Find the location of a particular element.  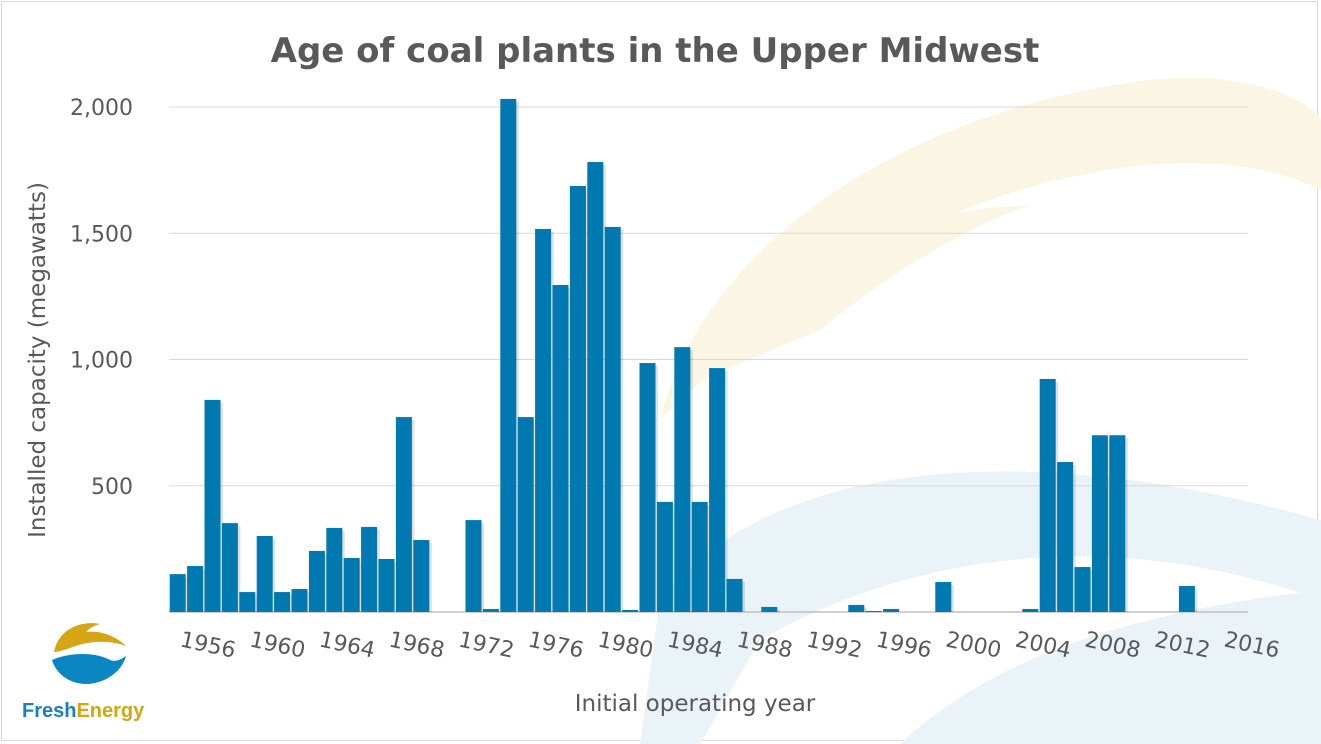

x-tick-label: 1992 is located at coordinates (834, 646).